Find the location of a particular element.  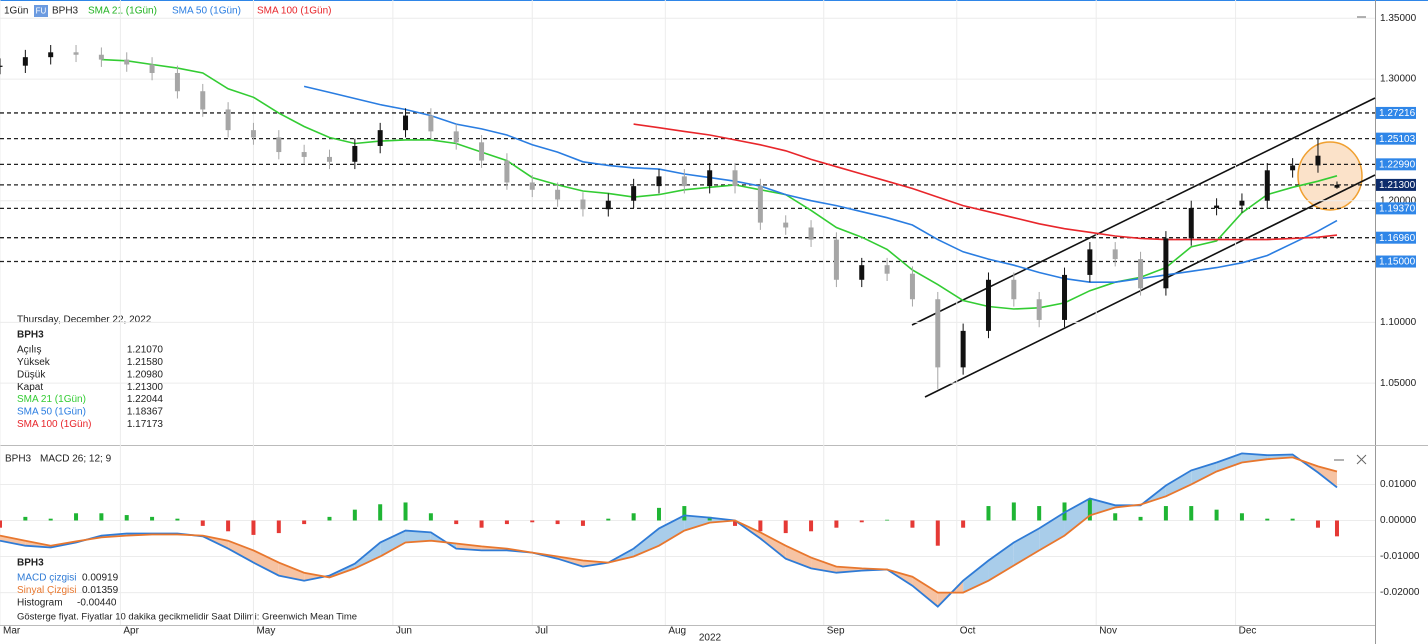

macd-close-icon is located at coordinates (1361, 459).